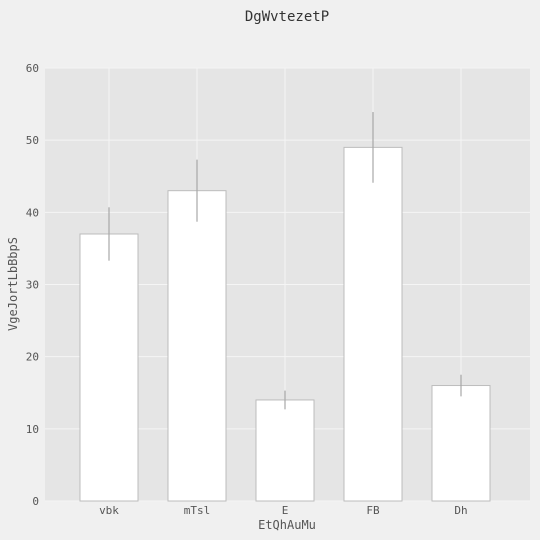 This screenshot has height=540, width=540. I want to click on x-axis-ticks: vbk mTsl E FB Dh, so click(283, 510).